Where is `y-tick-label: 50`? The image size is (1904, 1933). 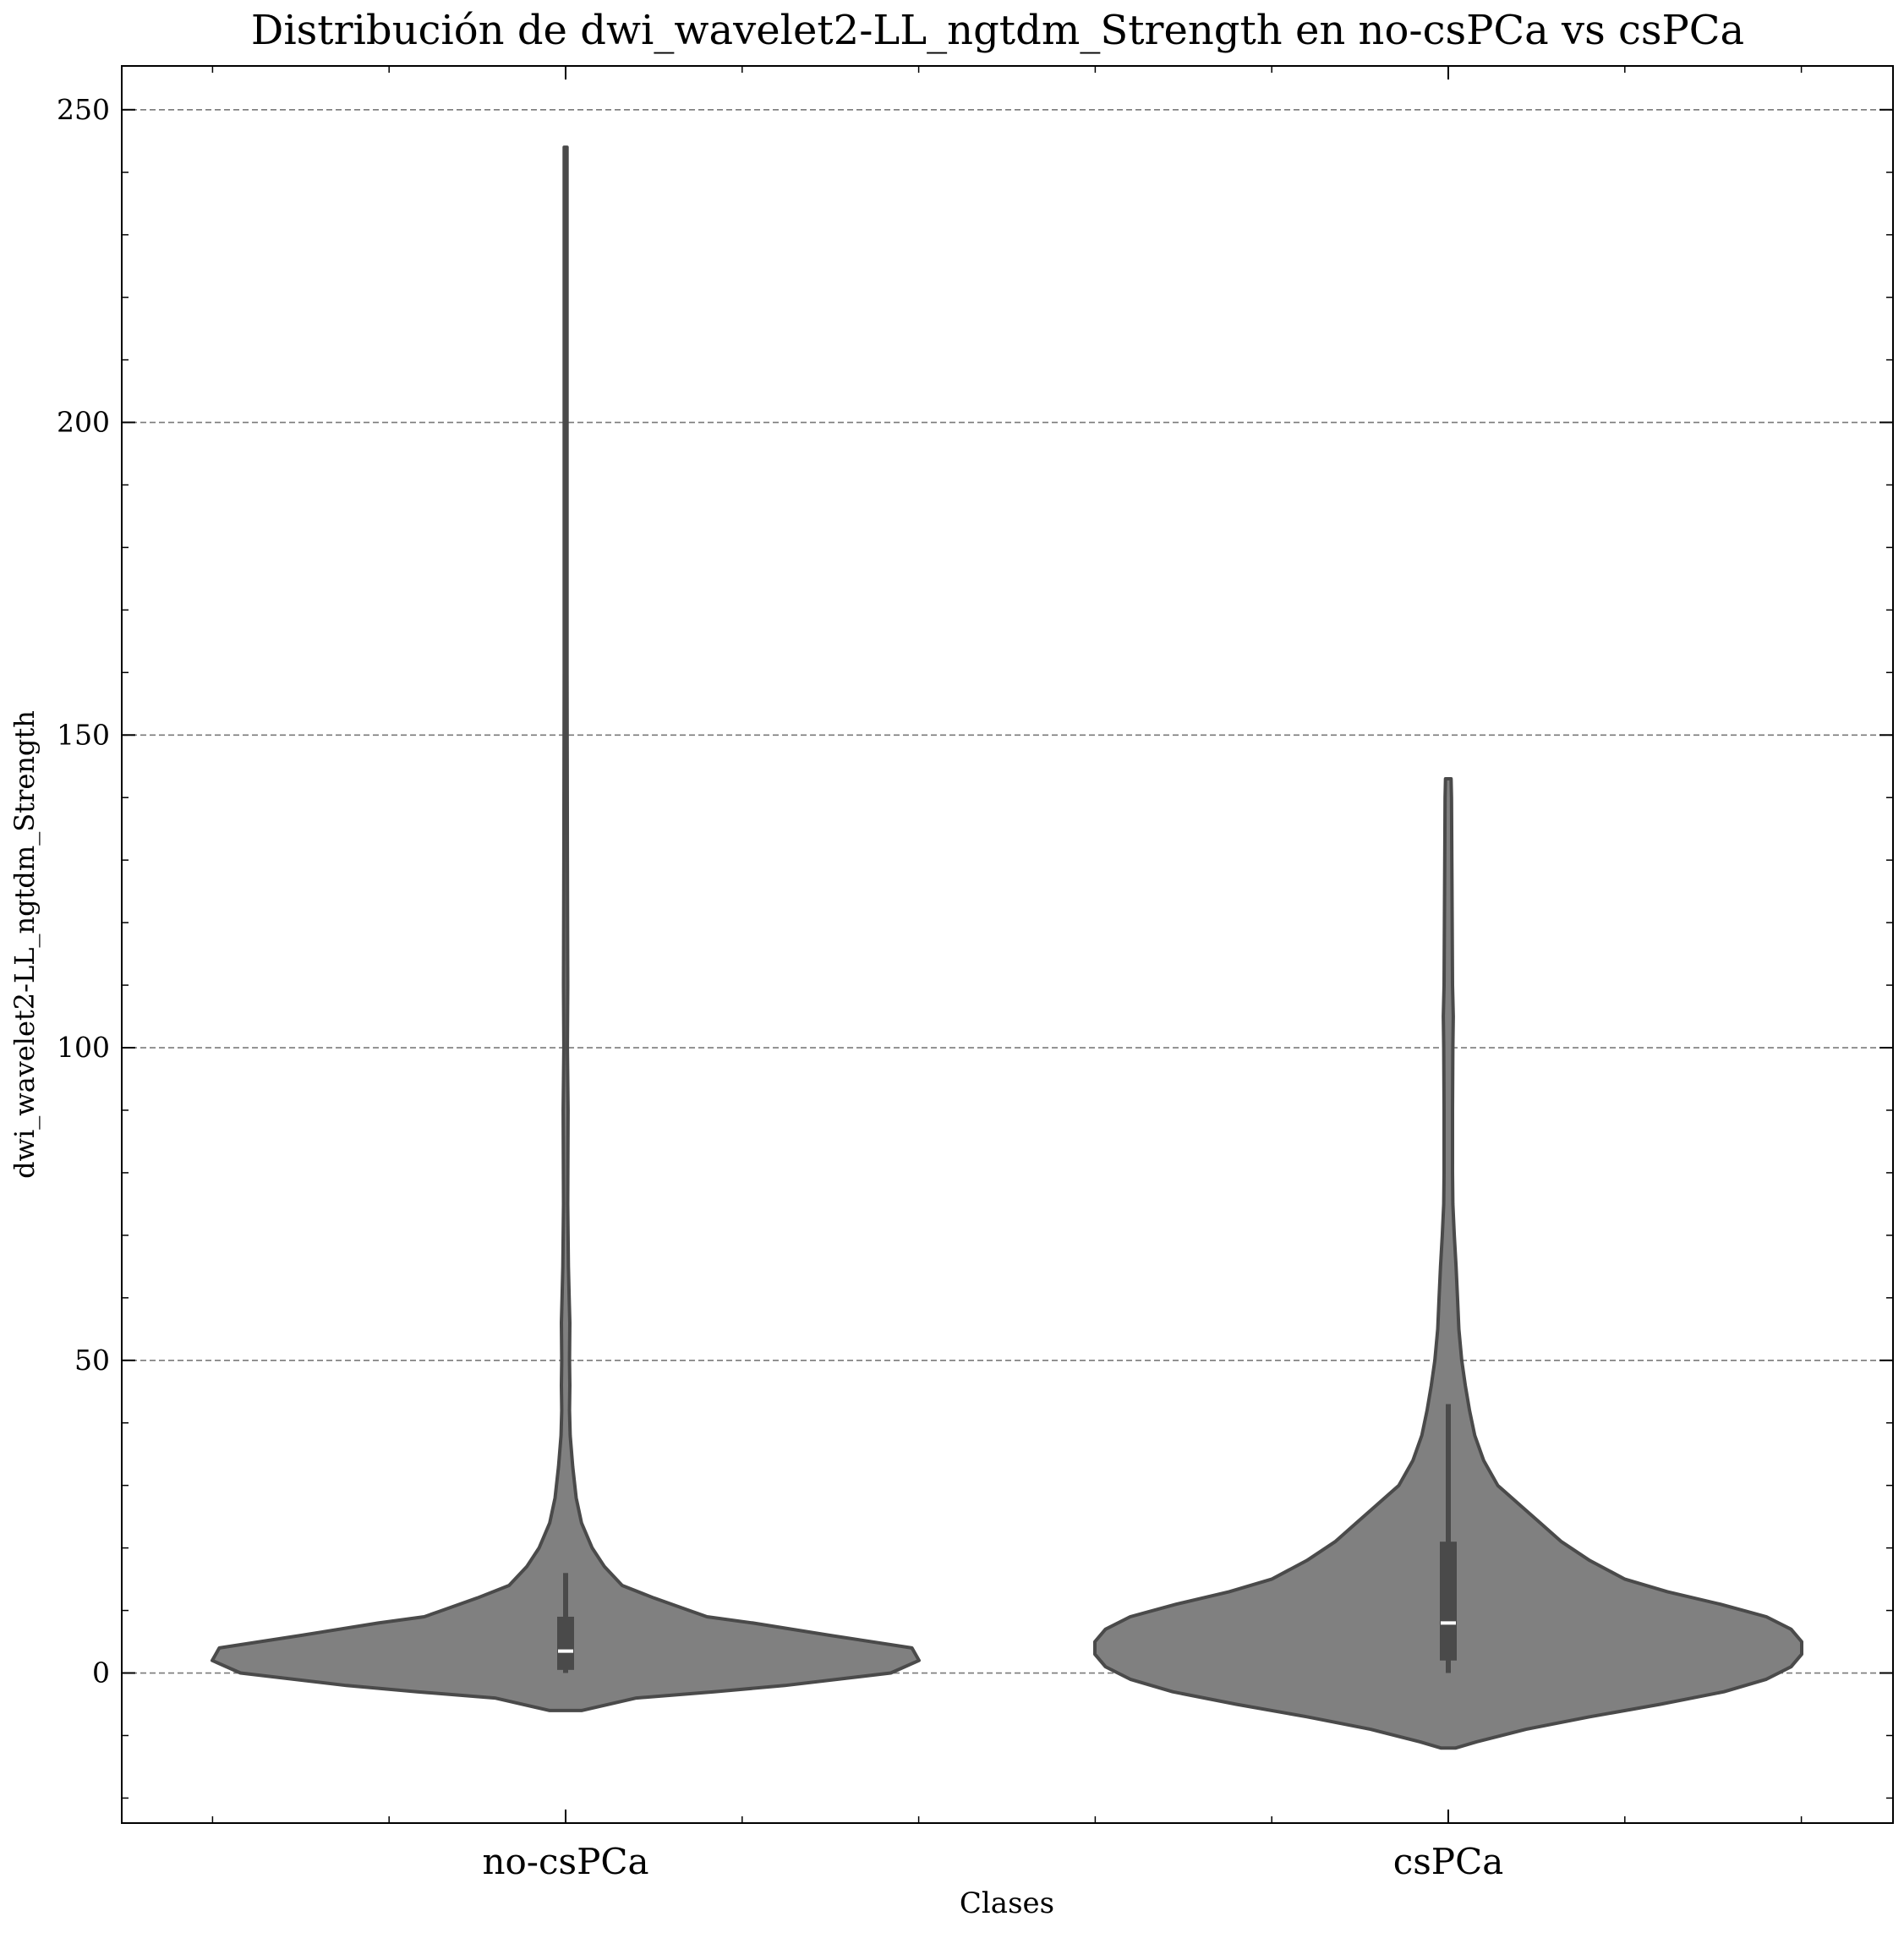
y-tick-label: 50 is located at coordinates (92, 1360).